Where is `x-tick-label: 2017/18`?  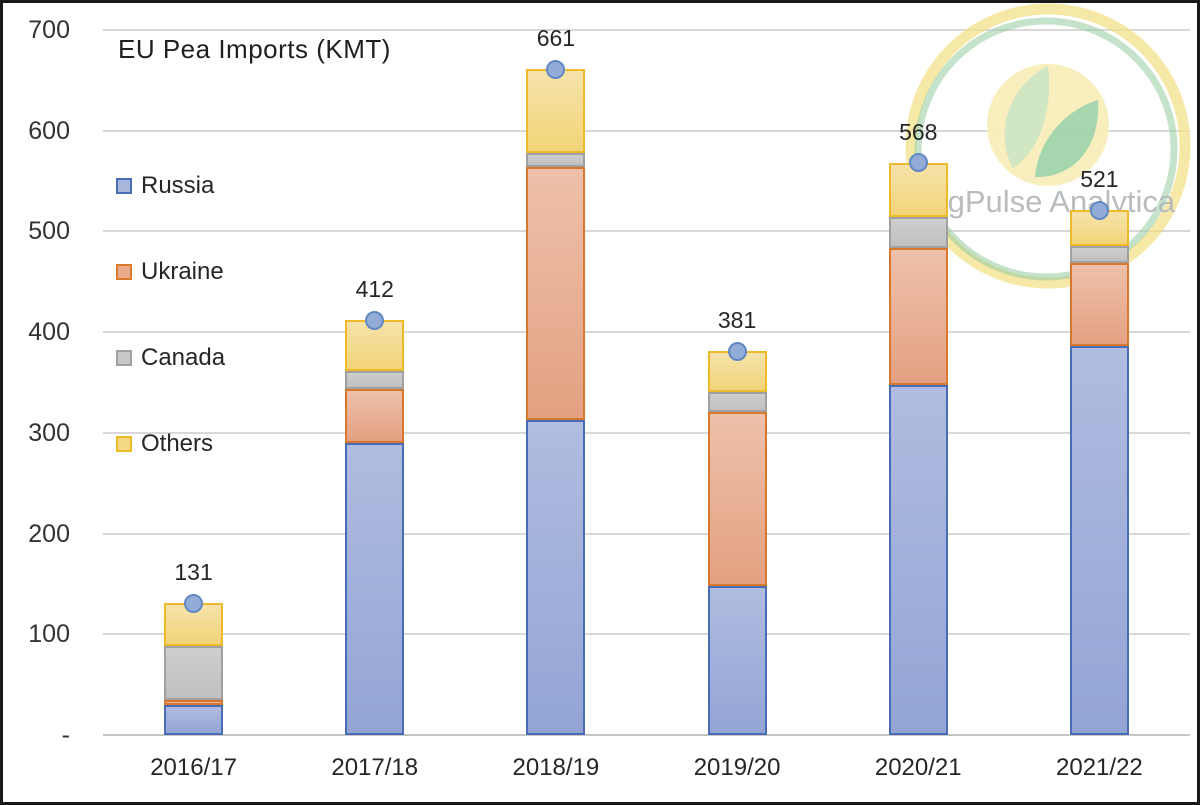
x-tick-label: 2017/18 is located at coordinates (375, 767).